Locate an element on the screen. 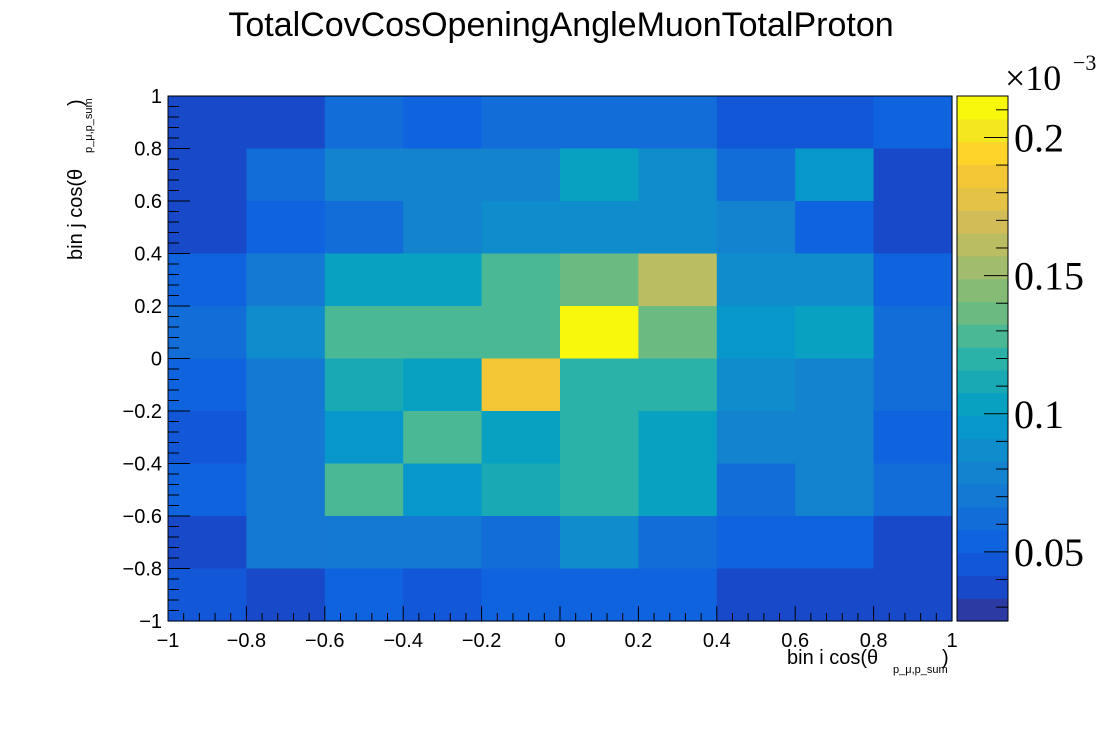 The height and width of the screenshot is (740, 1120). y-axis-label-close: ) is located at coordinates (76, 102).